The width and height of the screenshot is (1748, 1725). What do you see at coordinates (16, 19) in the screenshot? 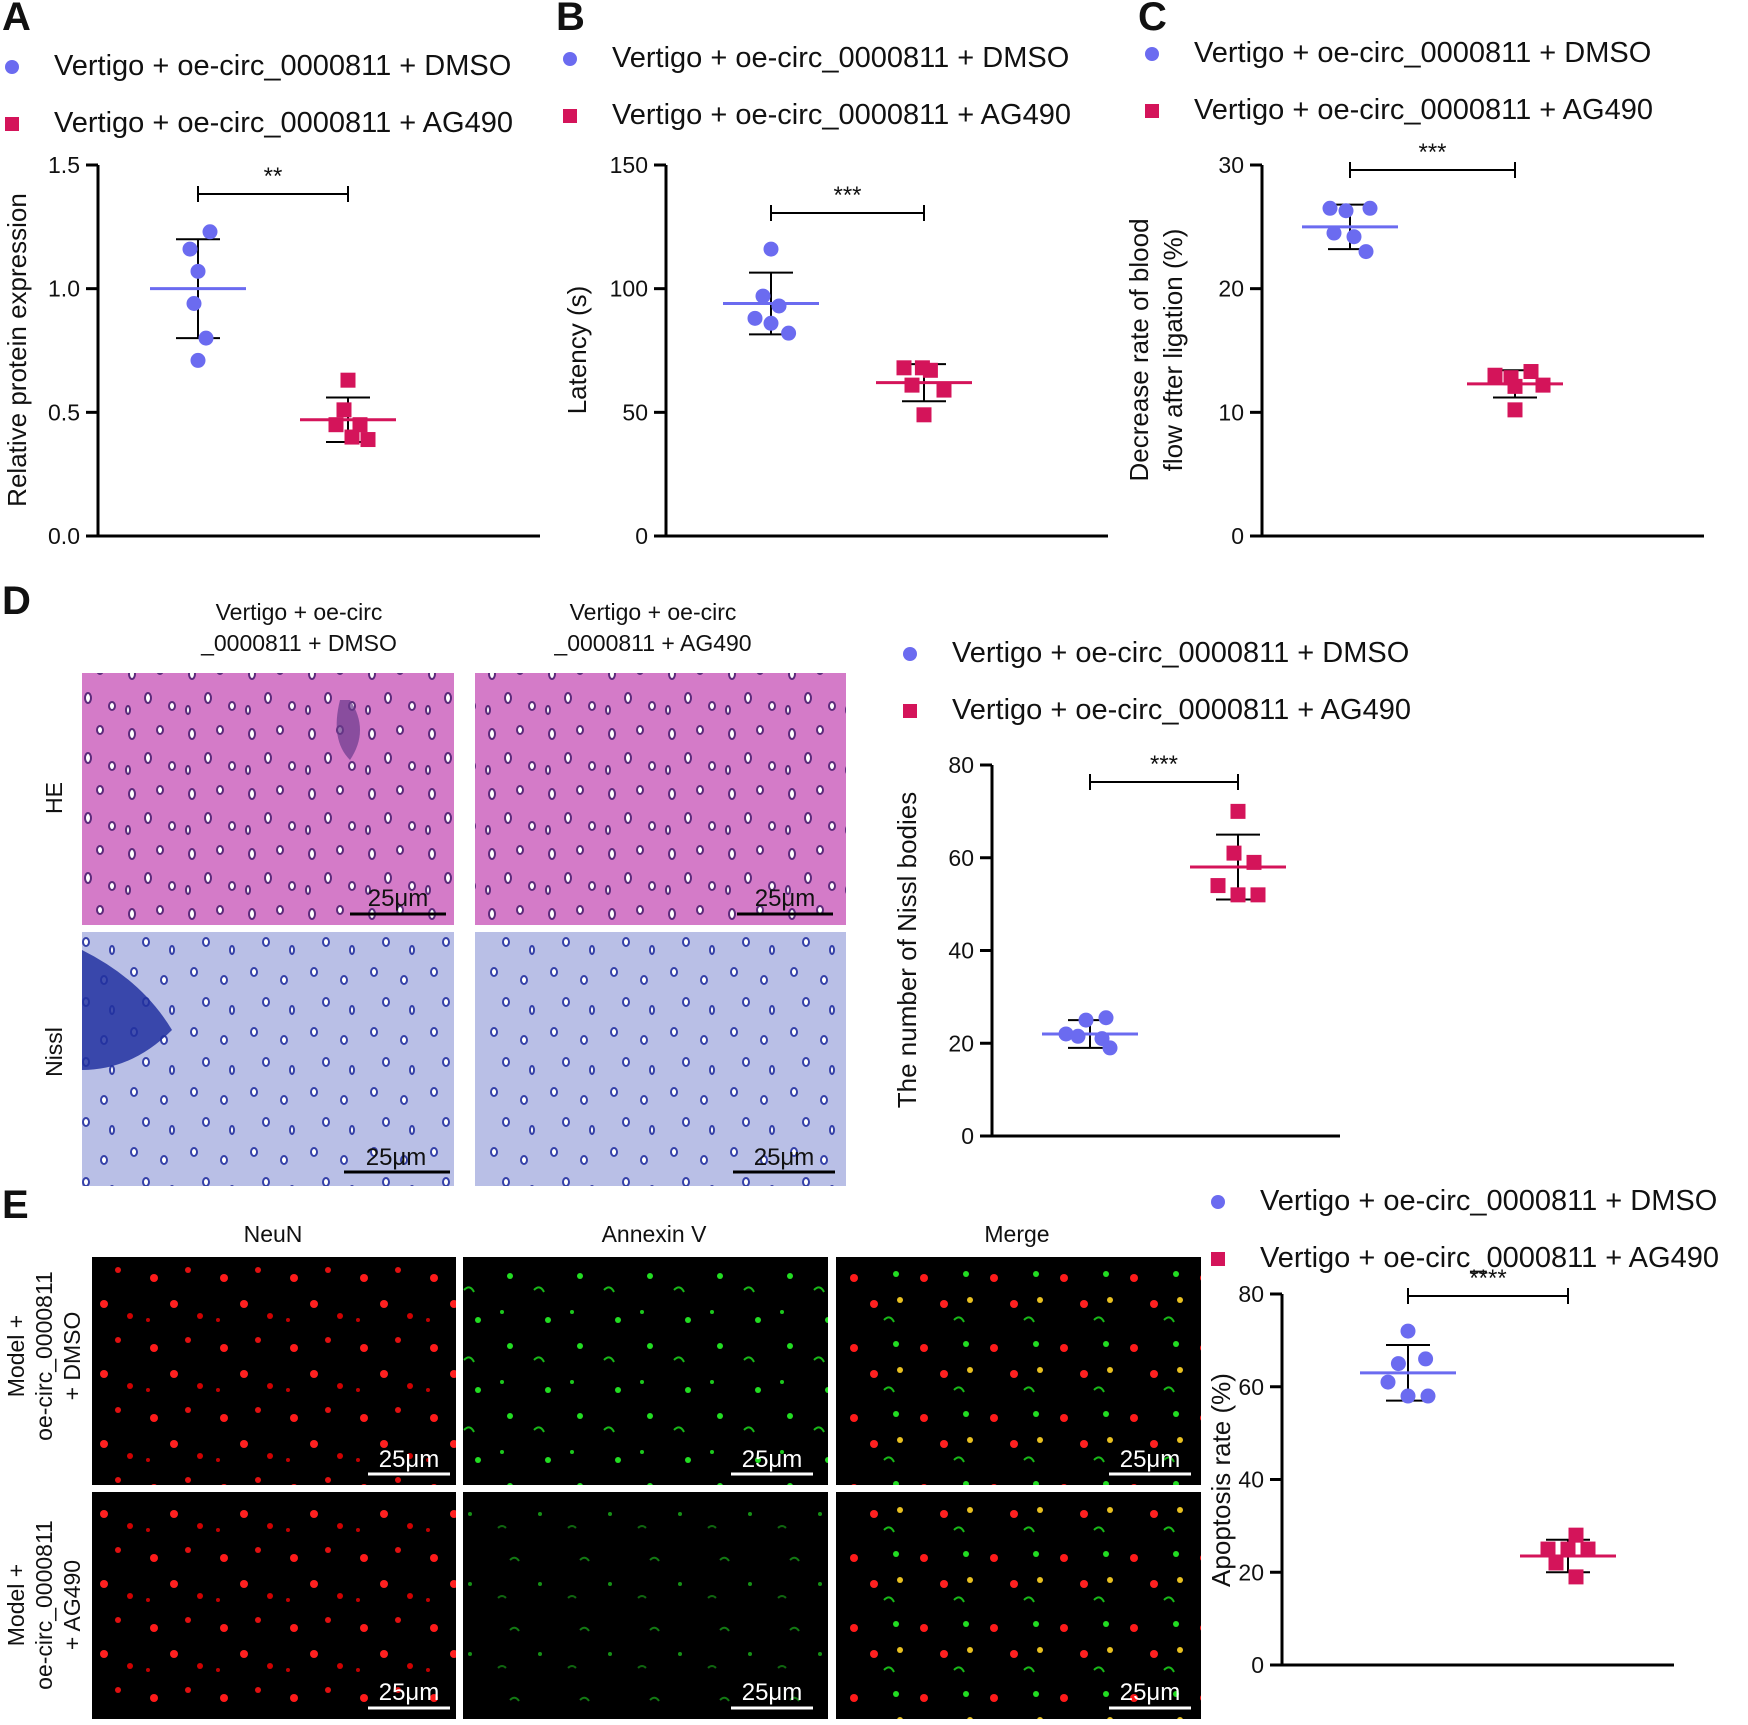
I see `panel-letter-a: A` at bounding box center [16, 19].